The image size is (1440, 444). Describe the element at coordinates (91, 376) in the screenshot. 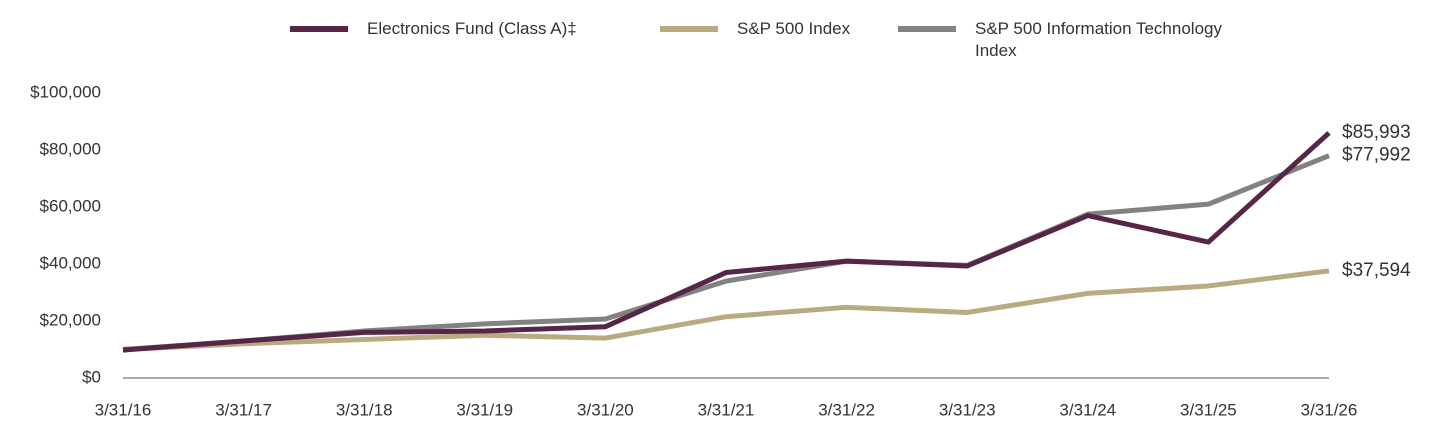

I see `y-tick-label: $0` at that location.